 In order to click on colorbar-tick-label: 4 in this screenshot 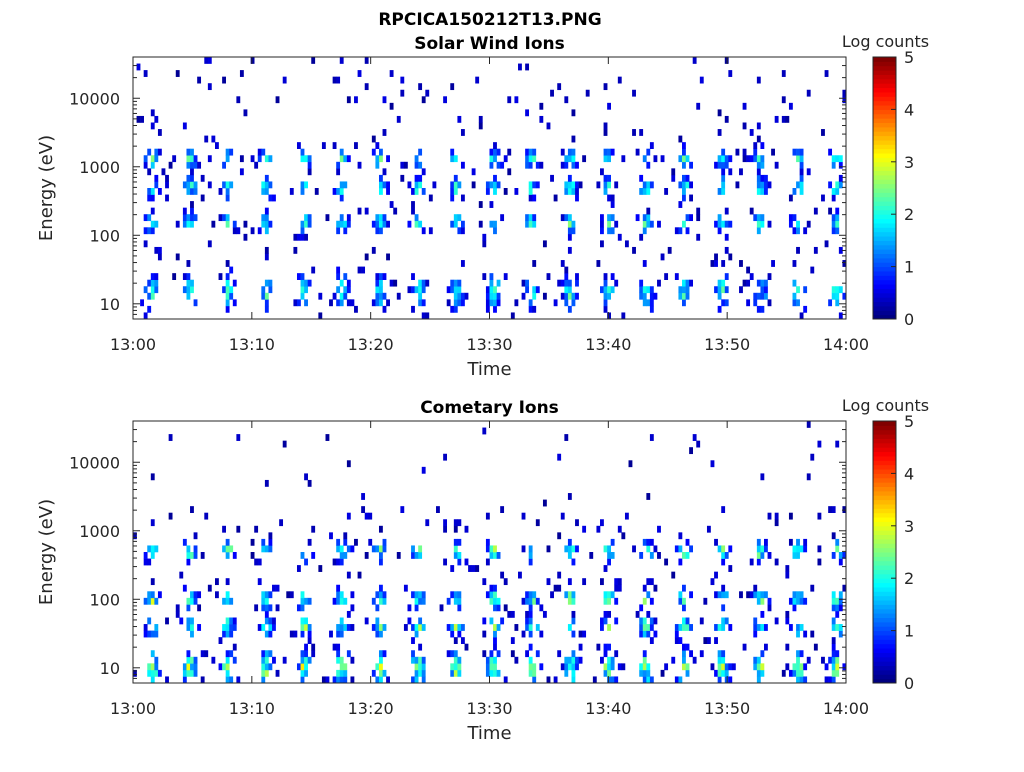, I will do `click(909, 473)`.